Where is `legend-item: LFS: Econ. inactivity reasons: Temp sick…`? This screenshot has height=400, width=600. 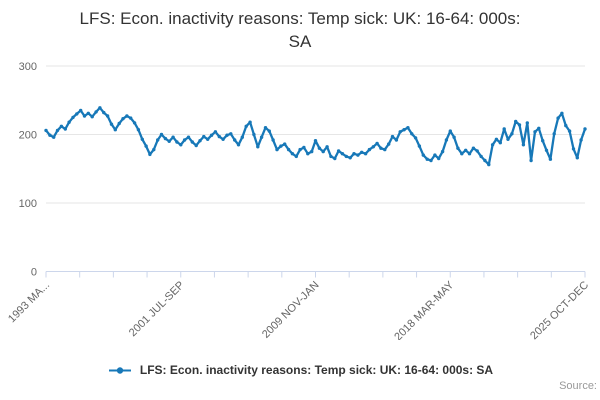 legend-item: LFS: Econ. inactivity reasons: Temp sick… is located at coordinates (300, 370).